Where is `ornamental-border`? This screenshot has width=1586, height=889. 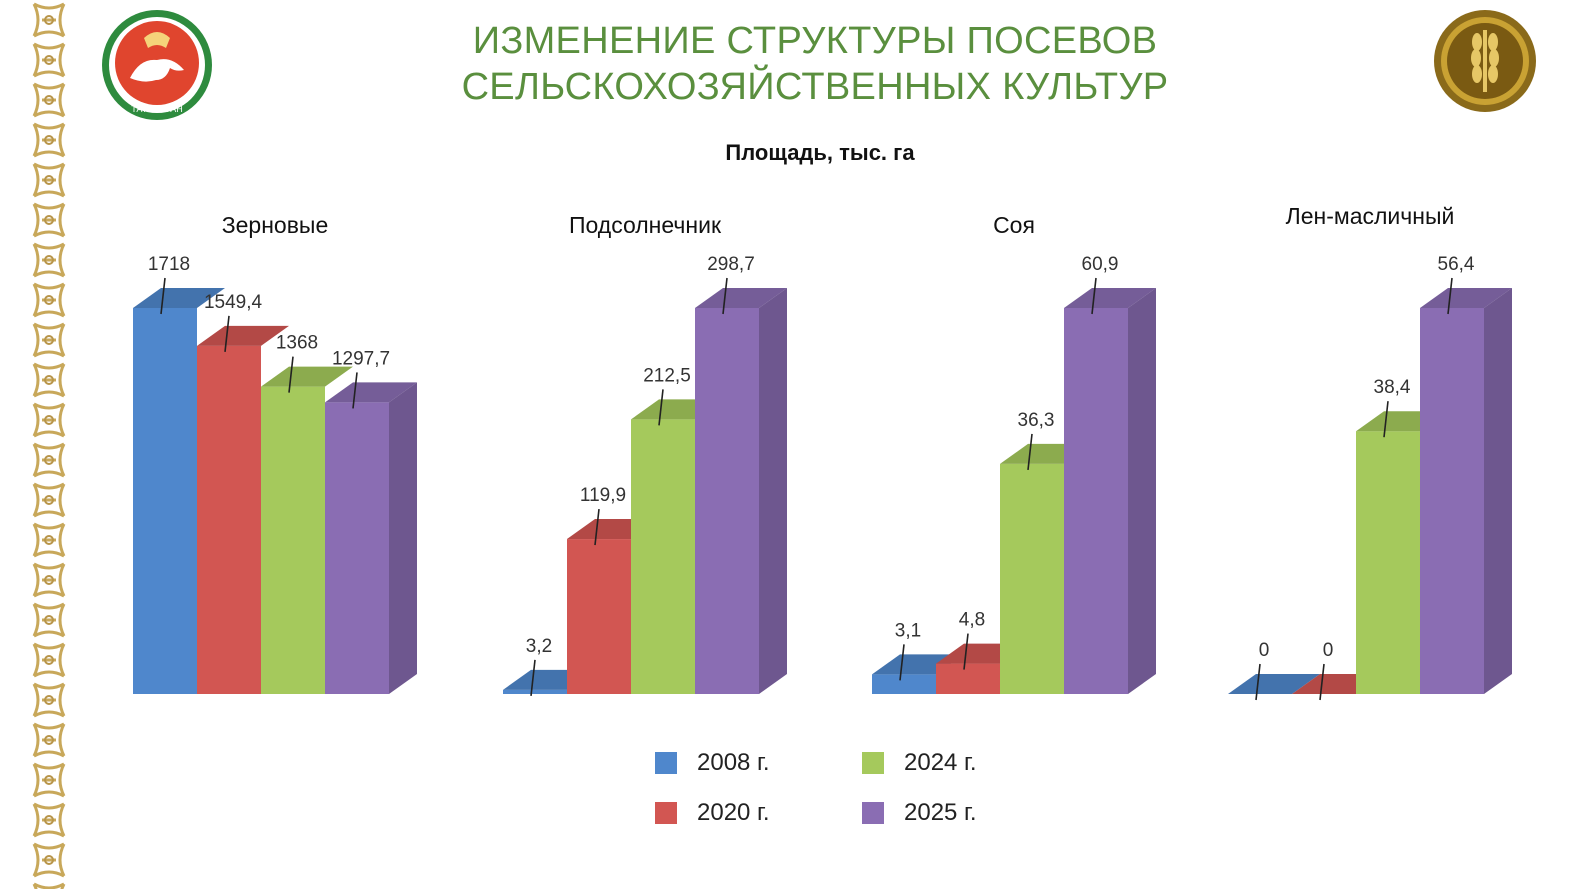
ornamental-border is located at coordinates (49, 444).